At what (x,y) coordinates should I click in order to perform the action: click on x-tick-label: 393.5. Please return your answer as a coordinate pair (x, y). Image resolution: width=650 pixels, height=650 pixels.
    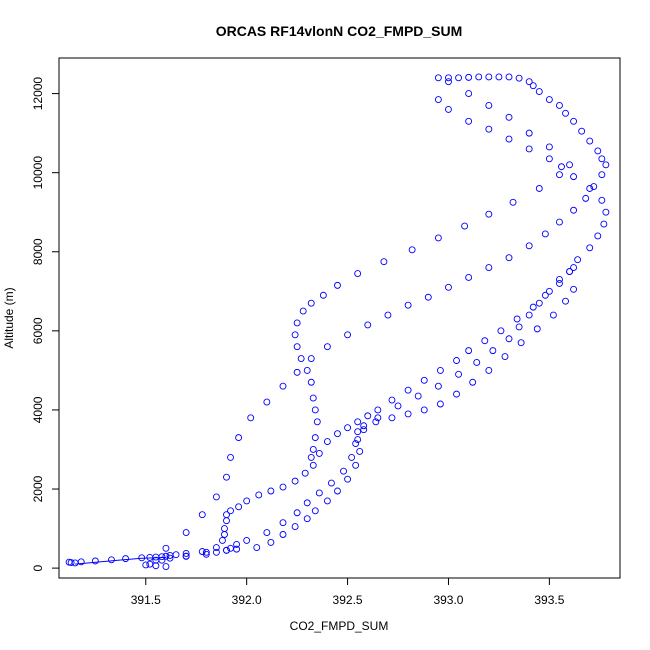
    Looking at the image, I should click on (549, 600).